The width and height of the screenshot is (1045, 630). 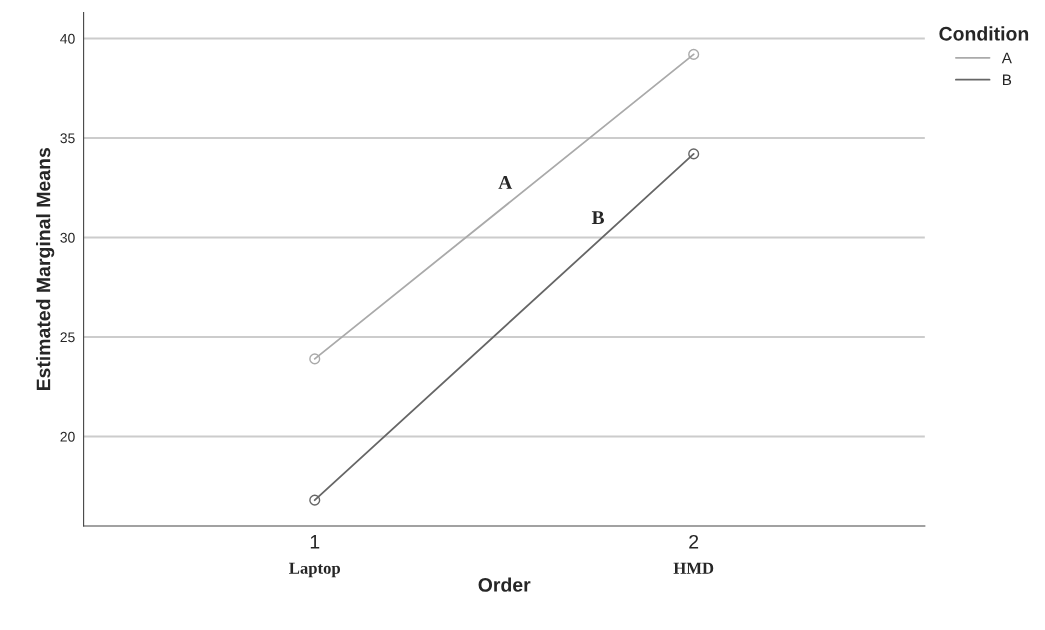 What do you see at coordinates (67, 38) in the screenshot?
I see `y-tick-label: 40` at bounding box center [67, 38].